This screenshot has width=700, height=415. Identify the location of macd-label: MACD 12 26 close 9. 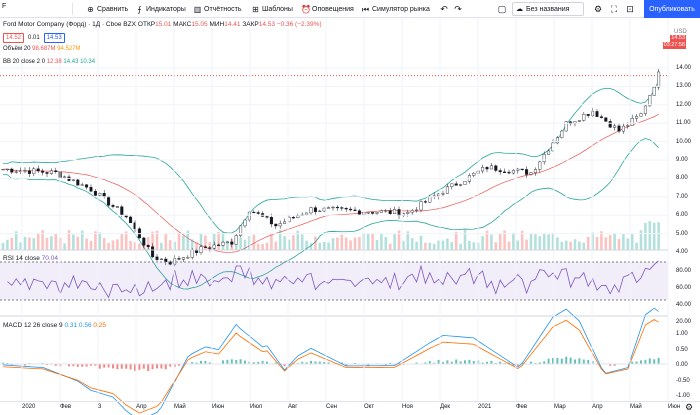
(33, 325).